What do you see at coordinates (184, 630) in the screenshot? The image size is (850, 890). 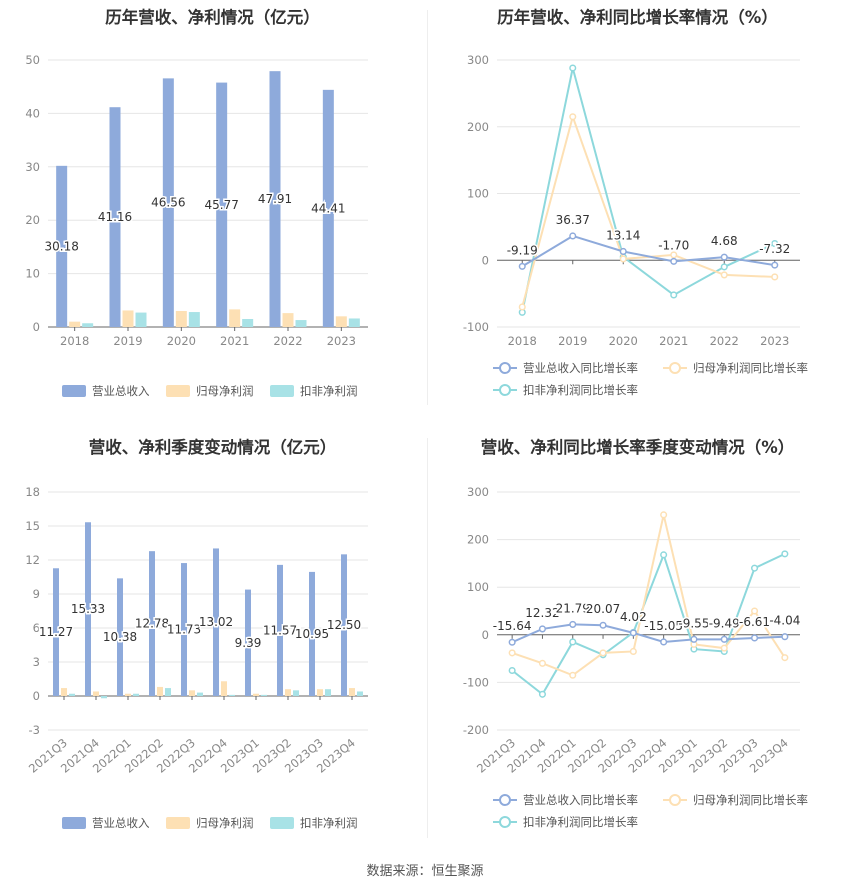 I see `data-label: 11.73` at bounding box center [184, 630].